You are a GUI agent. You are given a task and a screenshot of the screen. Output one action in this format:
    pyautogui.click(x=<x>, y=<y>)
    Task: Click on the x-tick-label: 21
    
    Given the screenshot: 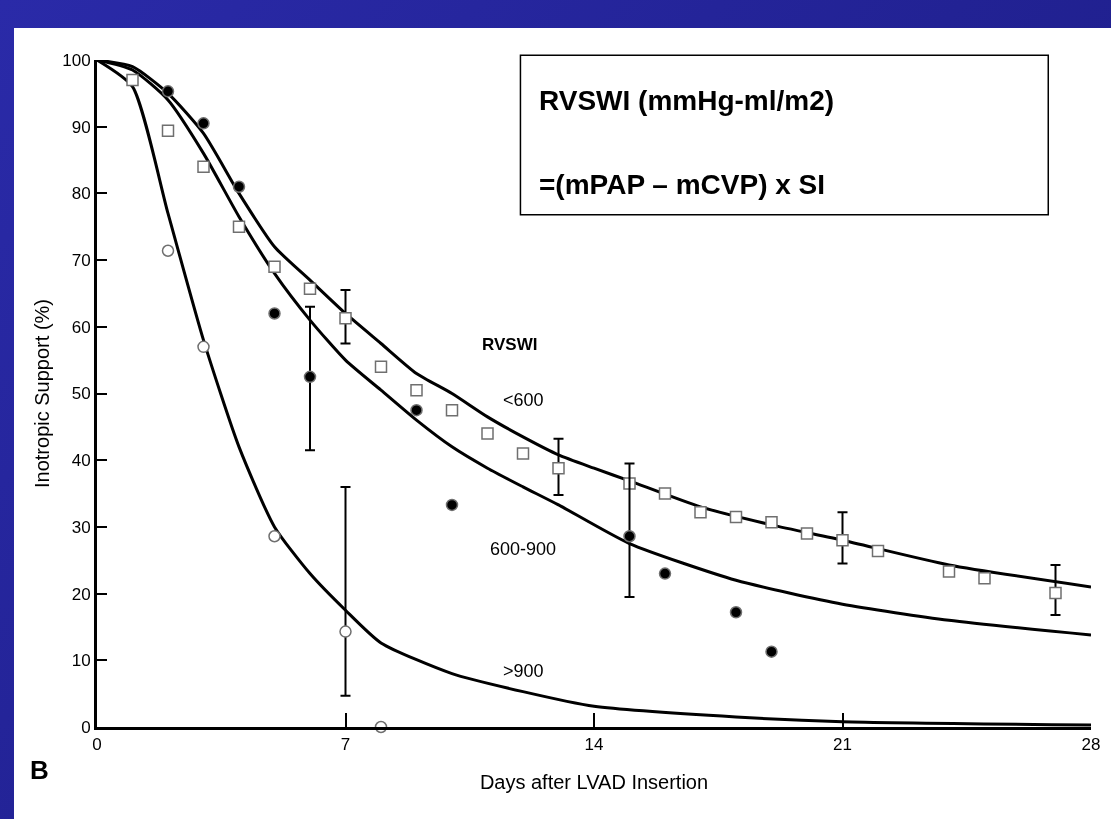 What is the action you would take?
    pyautogui.click(x=842, y=745)
    